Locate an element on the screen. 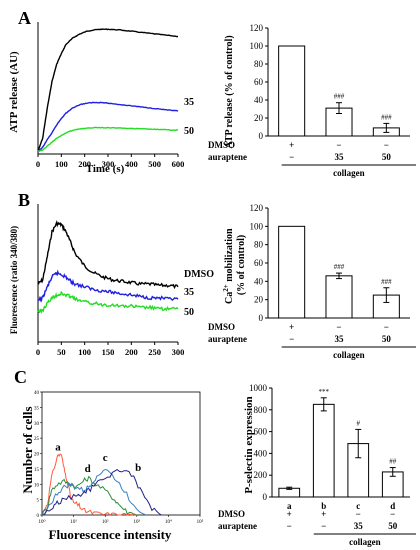 The height and width of the screenshot is (550, 420). chart-c-left-series-a is located at coordinates (89, 484).